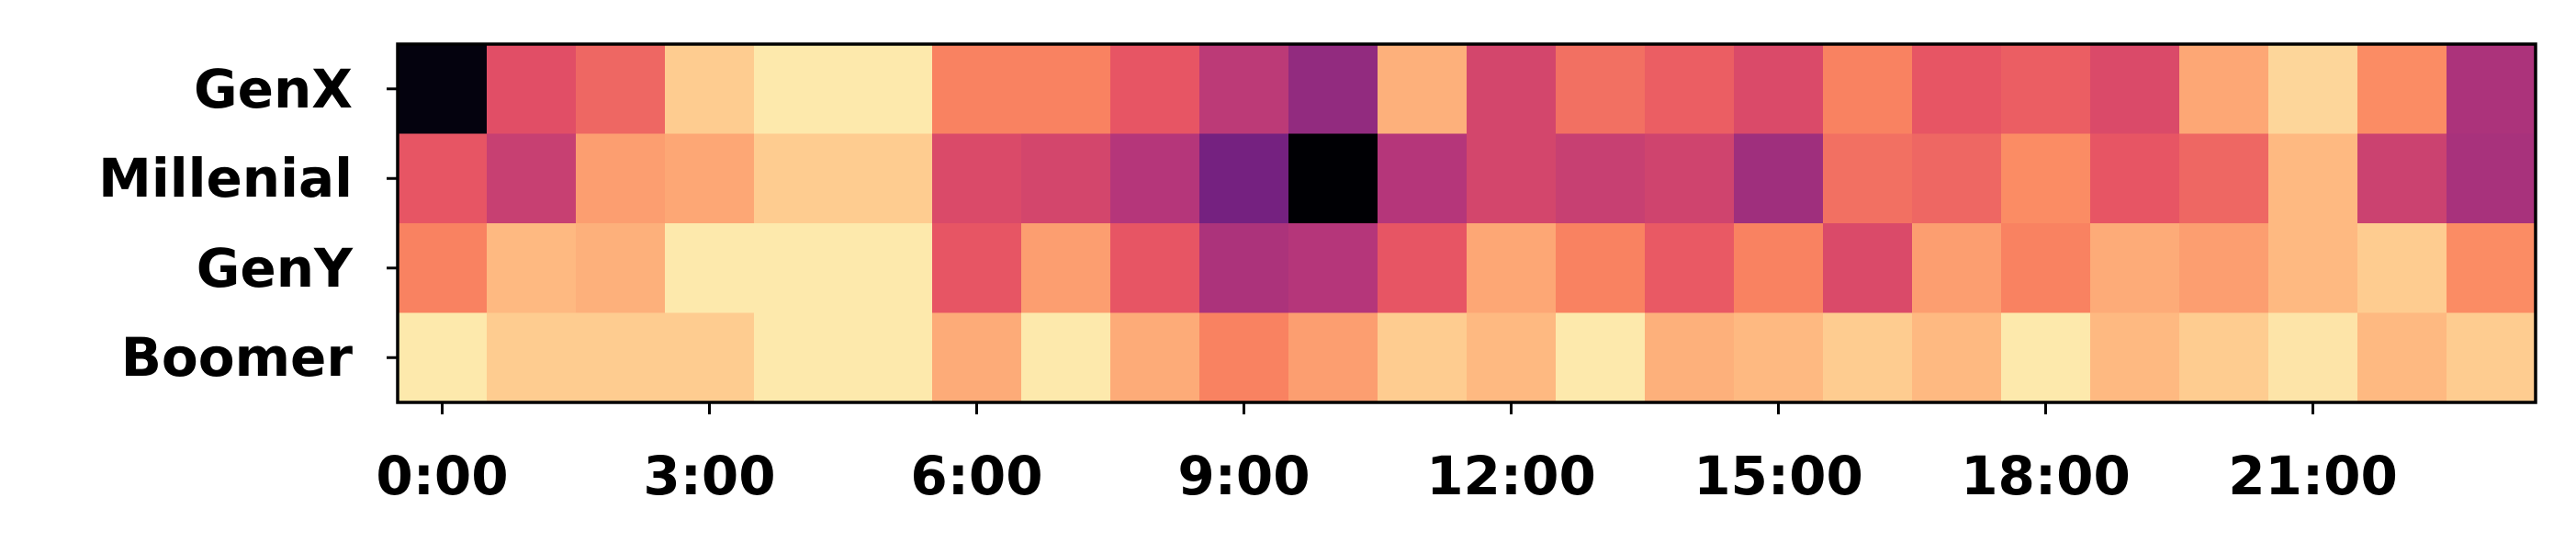  What do you see at coordinates (248, 223) in the screenshot?
I see `y-axis: GenX Millenial GenY Boomer` at bounding box center [248, 223].